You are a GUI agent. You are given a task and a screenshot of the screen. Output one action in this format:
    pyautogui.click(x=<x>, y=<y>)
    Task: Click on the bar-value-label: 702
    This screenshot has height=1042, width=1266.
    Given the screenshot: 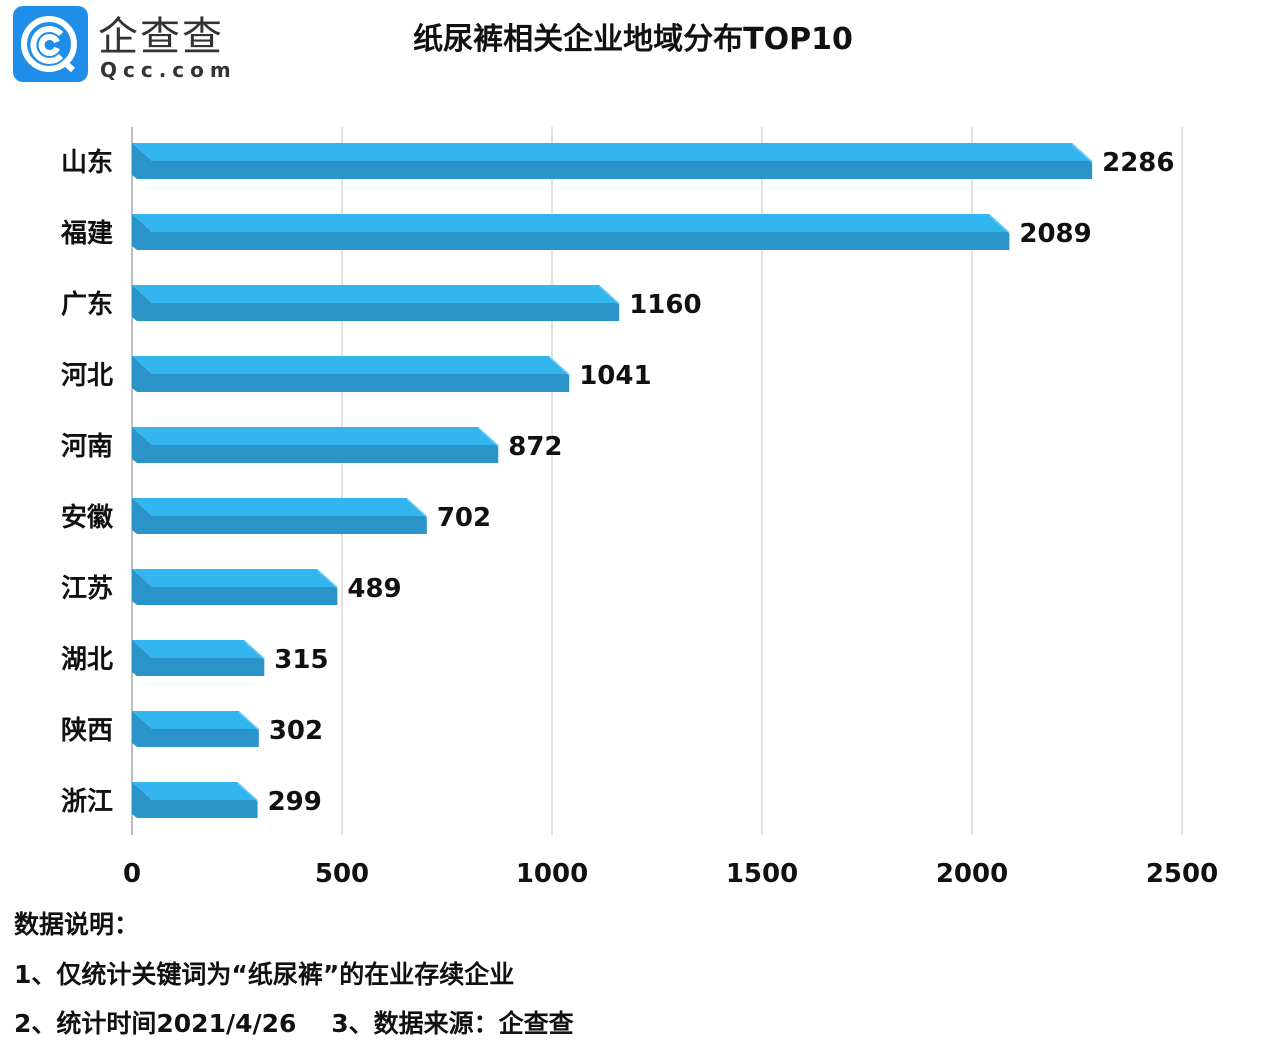 What is the action you would take?
    pyautogui.click(x=464, y=518)
    